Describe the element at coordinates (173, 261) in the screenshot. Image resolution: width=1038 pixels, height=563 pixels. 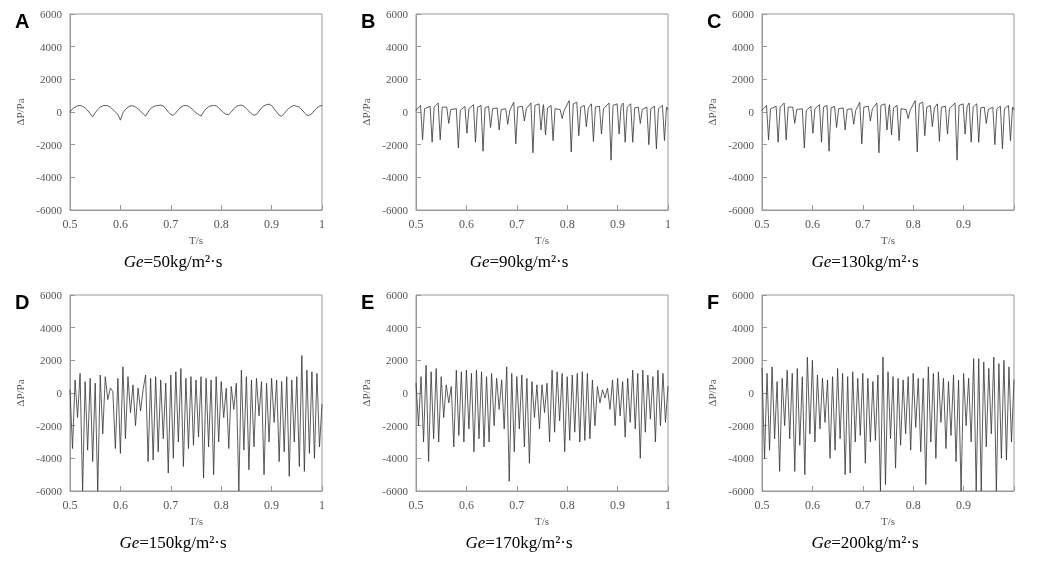
I see `text: Ge=50kg/m²·s` at that location.